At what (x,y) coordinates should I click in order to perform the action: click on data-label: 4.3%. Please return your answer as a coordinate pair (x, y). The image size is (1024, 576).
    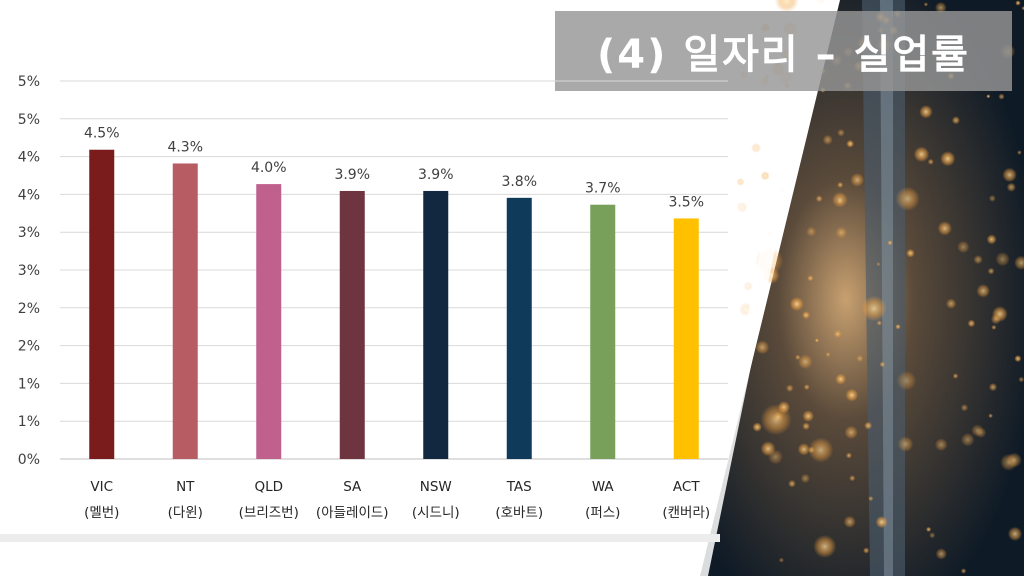
    Looking at the image, I should click on (185, 147).